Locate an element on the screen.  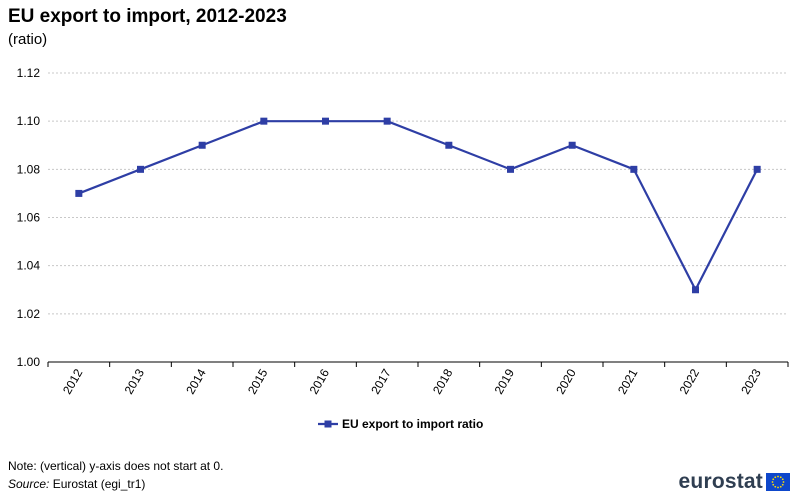
x-tick-label: 2014 is located at coordinates (196, 381).